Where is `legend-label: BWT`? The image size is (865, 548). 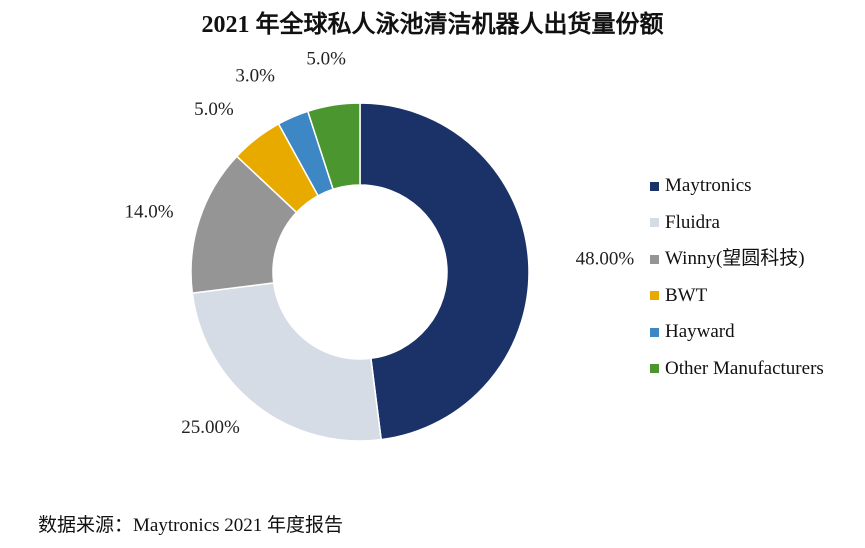 legend-label: BWT is located at coordinates (686, 295).